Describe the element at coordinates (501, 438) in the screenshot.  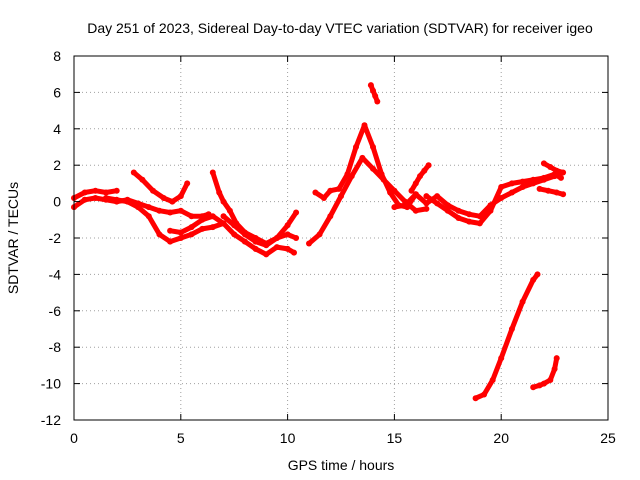
I see `x-tick-label: 20` at that location.